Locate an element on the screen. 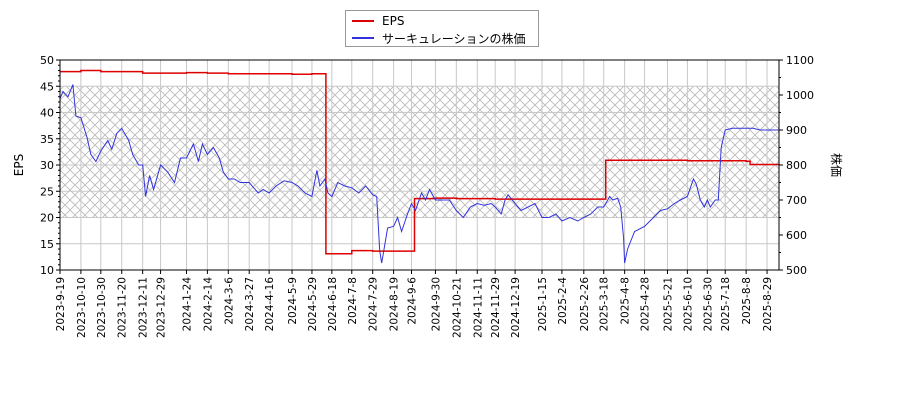  svg-text: 2024-3-27 is located at coordinates (250, 304).